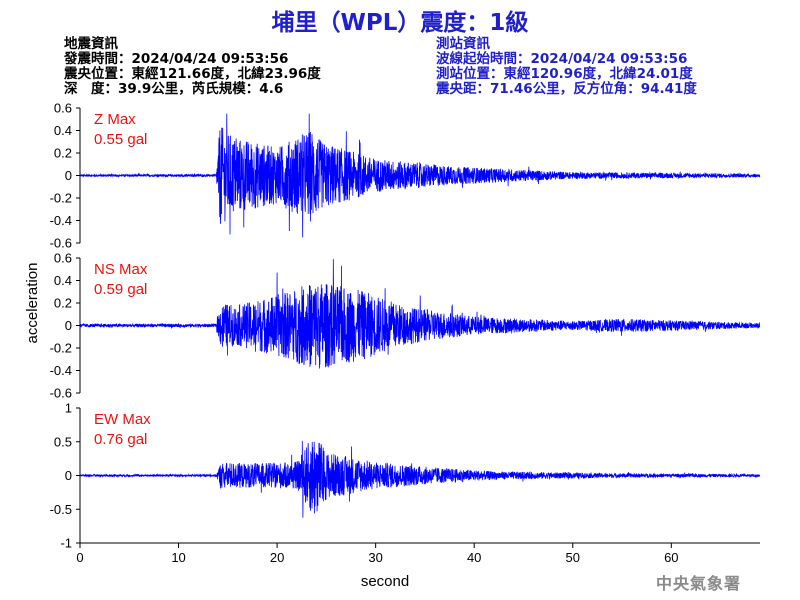 The height and width of the screenshot is (600, 800). Describe the element at coordinates (120, 439) in the screenshot. I see `max-value-ew: 0.76 gal` at that location.